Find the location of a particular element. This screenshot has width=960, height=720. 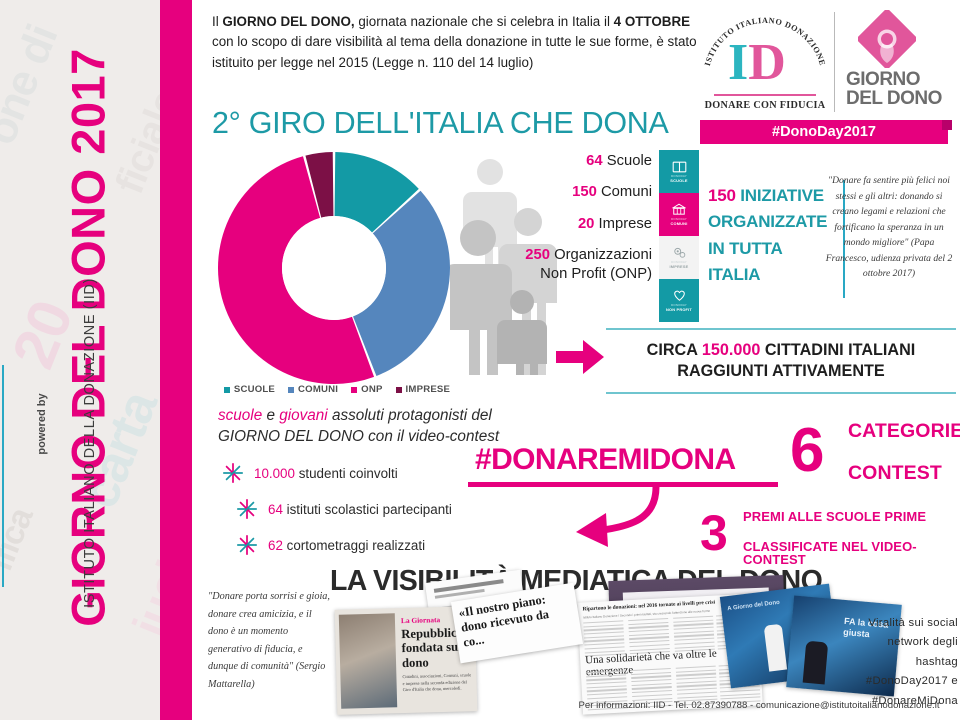

schools-rest: assoluti protagonisti del is located at coordinates (409, 415).